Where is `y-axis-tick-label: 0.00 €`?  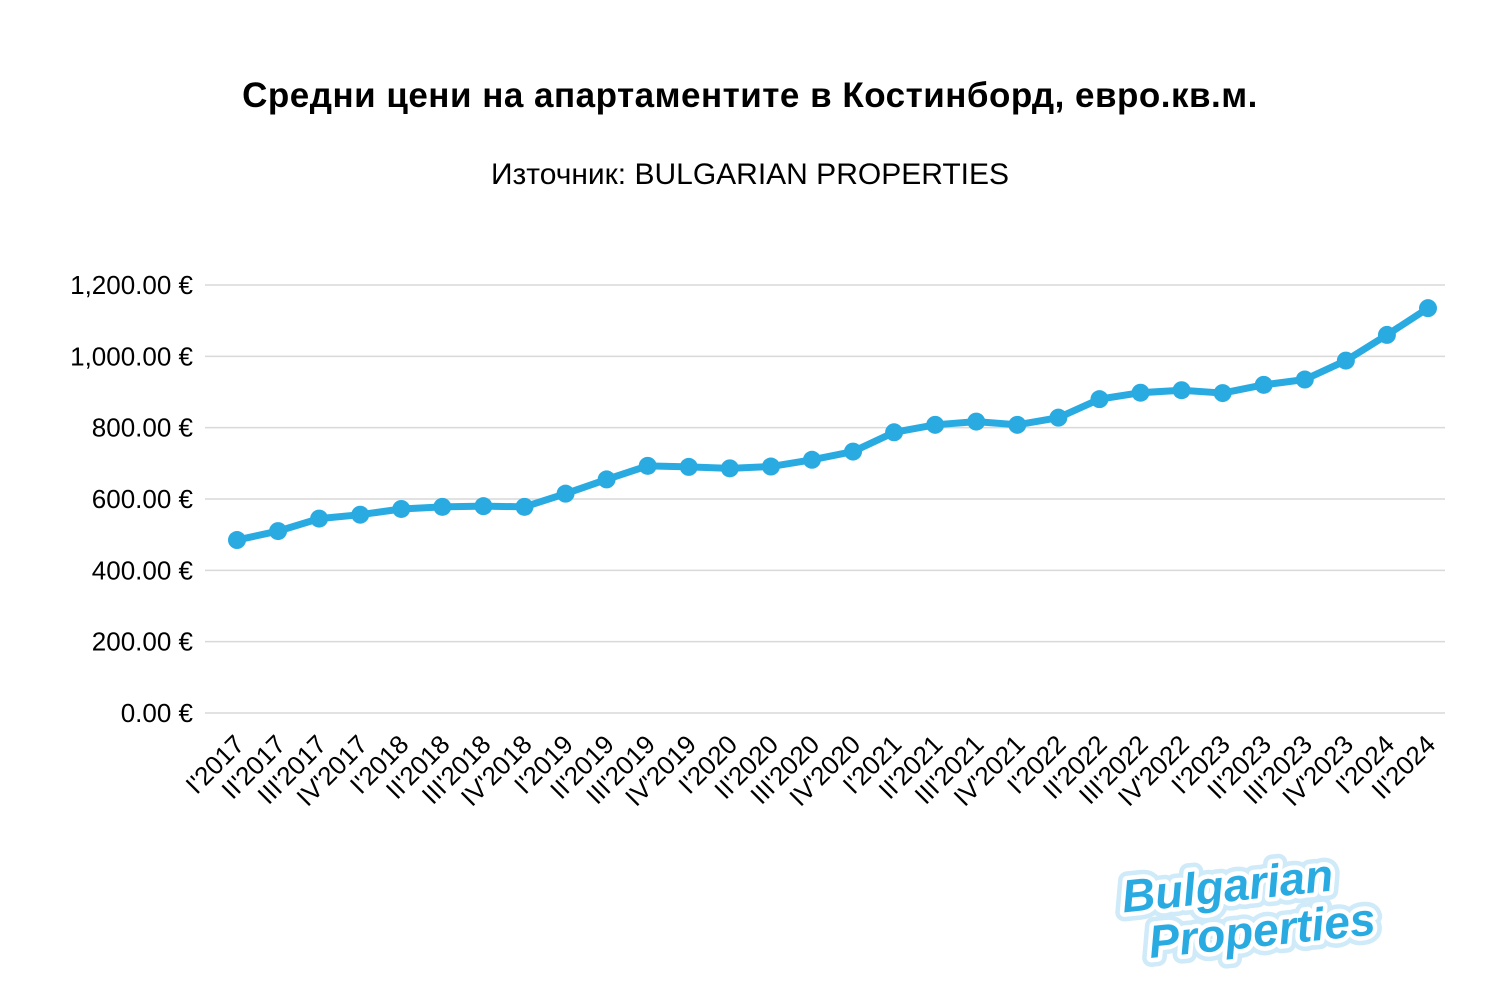
y-axis-tick-label: 0.00 € is located at coordinates (157, 713).